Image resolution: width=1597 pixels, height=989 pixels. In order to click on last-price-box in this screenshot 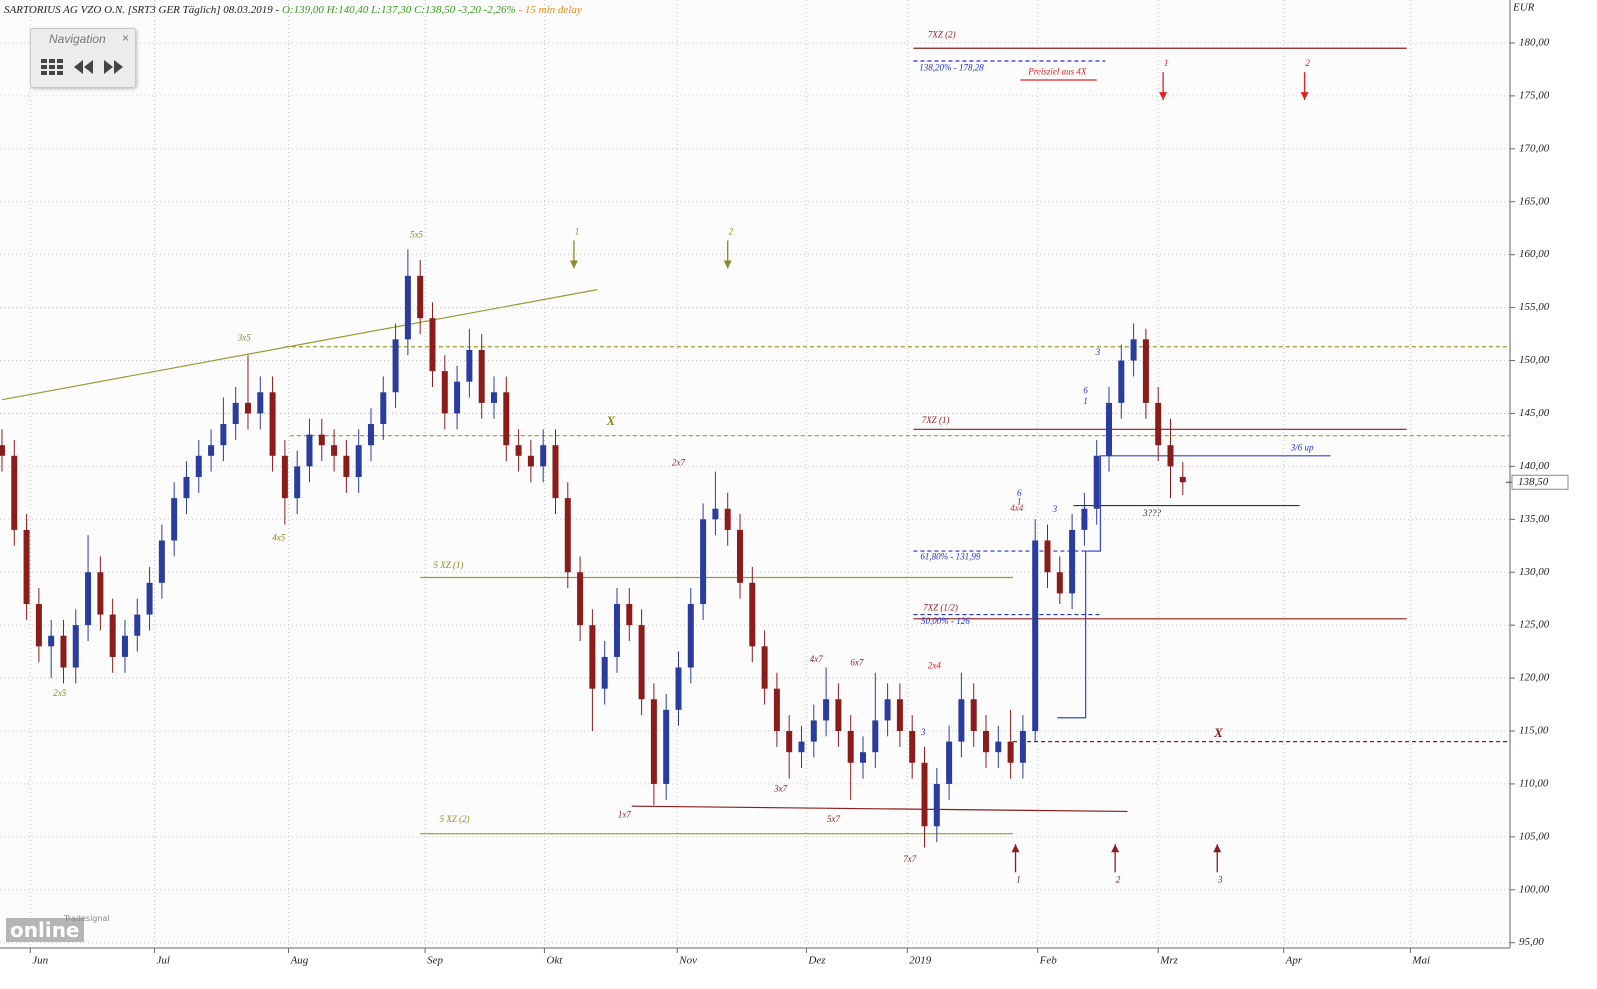, I will do `click(1540, 482)`.